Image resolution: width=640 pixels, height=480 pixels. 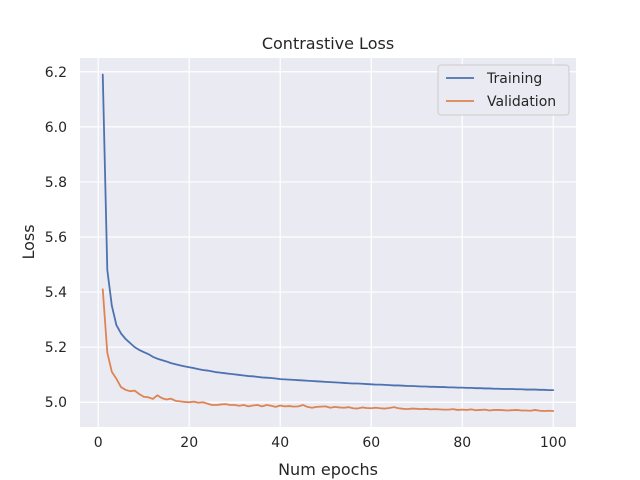 What do you see at coordinates (98, 443) in the screenshot?
I see `x-tick-label: 0` at bounding box center [98, 443].